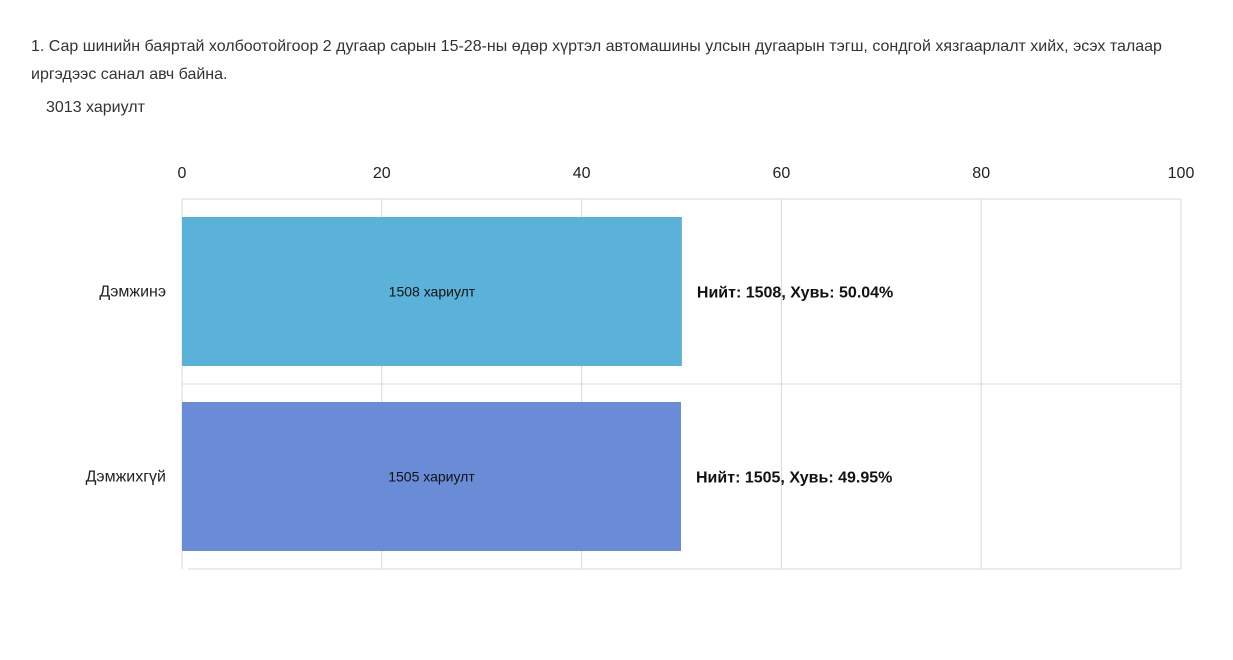 The width and height of the screenshot is (1233, 660). I want to click on responses-count: 3013 хариулт, so click(95, 107).